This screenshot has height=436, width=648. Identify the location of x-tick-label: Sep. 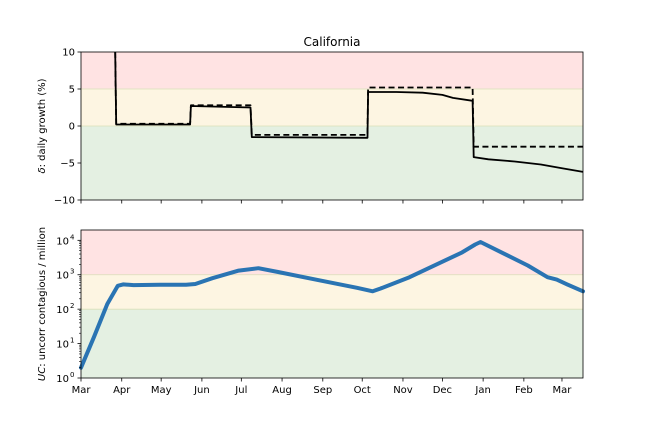
(322, 390).